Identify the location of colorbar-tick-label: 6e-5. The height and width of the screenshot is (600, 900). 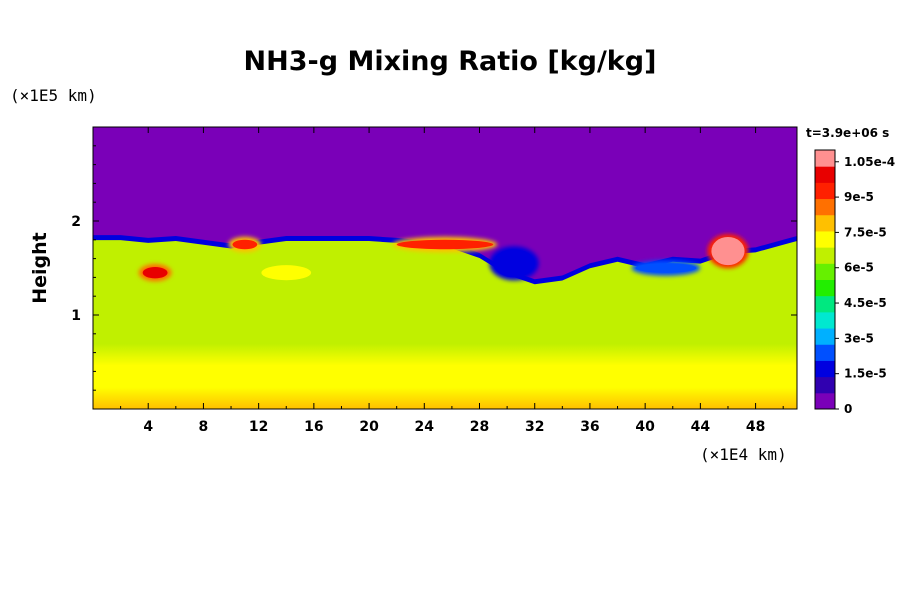
(859, 268).